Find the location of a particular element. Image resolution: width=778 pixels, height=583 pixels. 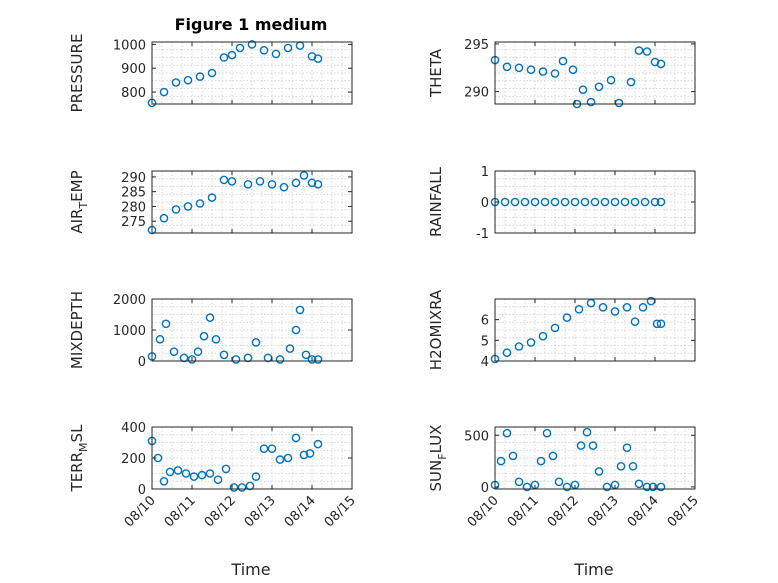

x-tick-label: 08/12 is located at coordinates (220, 511).